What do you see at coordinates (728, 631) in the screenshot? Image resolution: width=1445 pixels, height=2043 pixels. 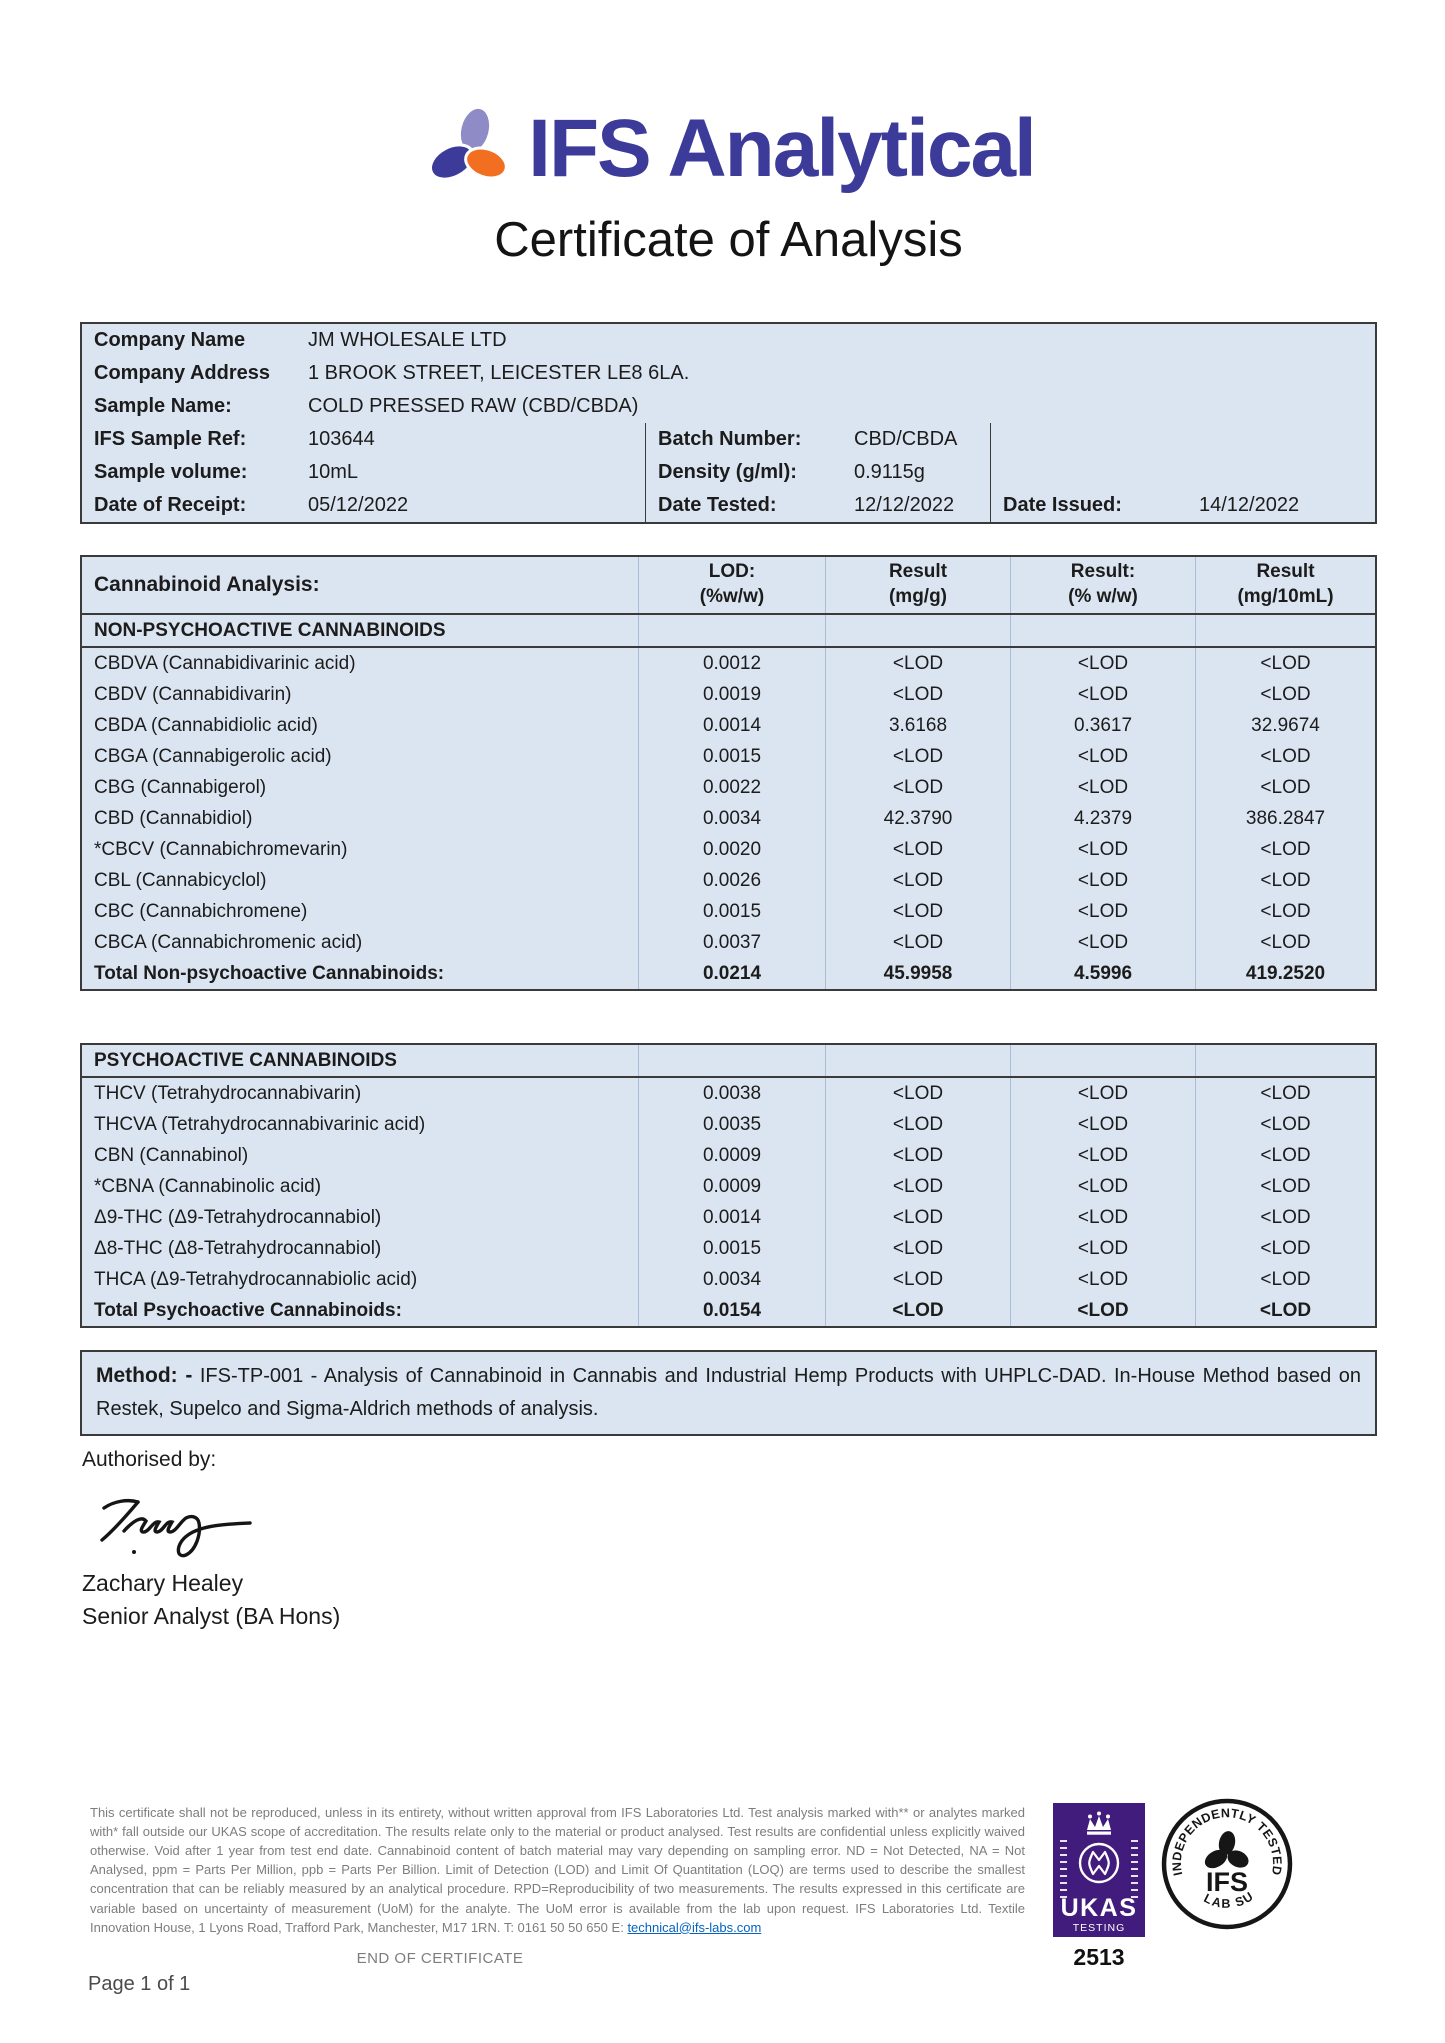 I see `section-header-row: NON-PSYCHOACTIVE CANNABINOIDS` at bounding box center [728, 631].